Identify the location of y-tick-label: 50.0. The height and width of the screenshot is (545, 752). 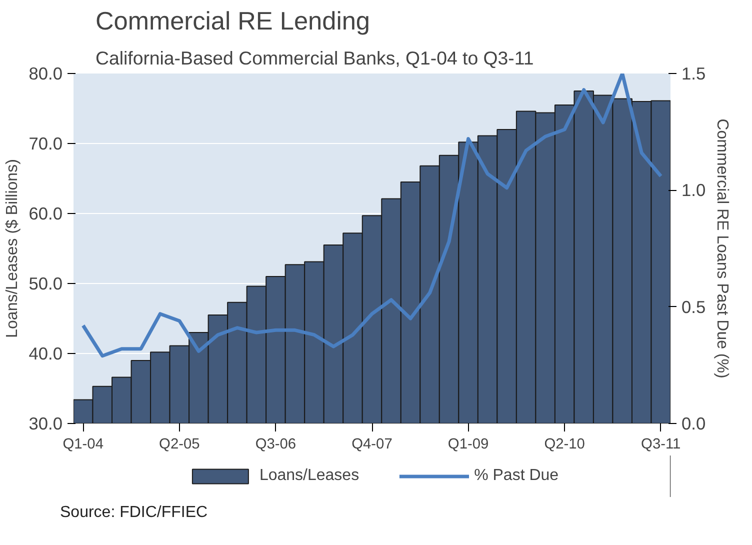
(45, 284).